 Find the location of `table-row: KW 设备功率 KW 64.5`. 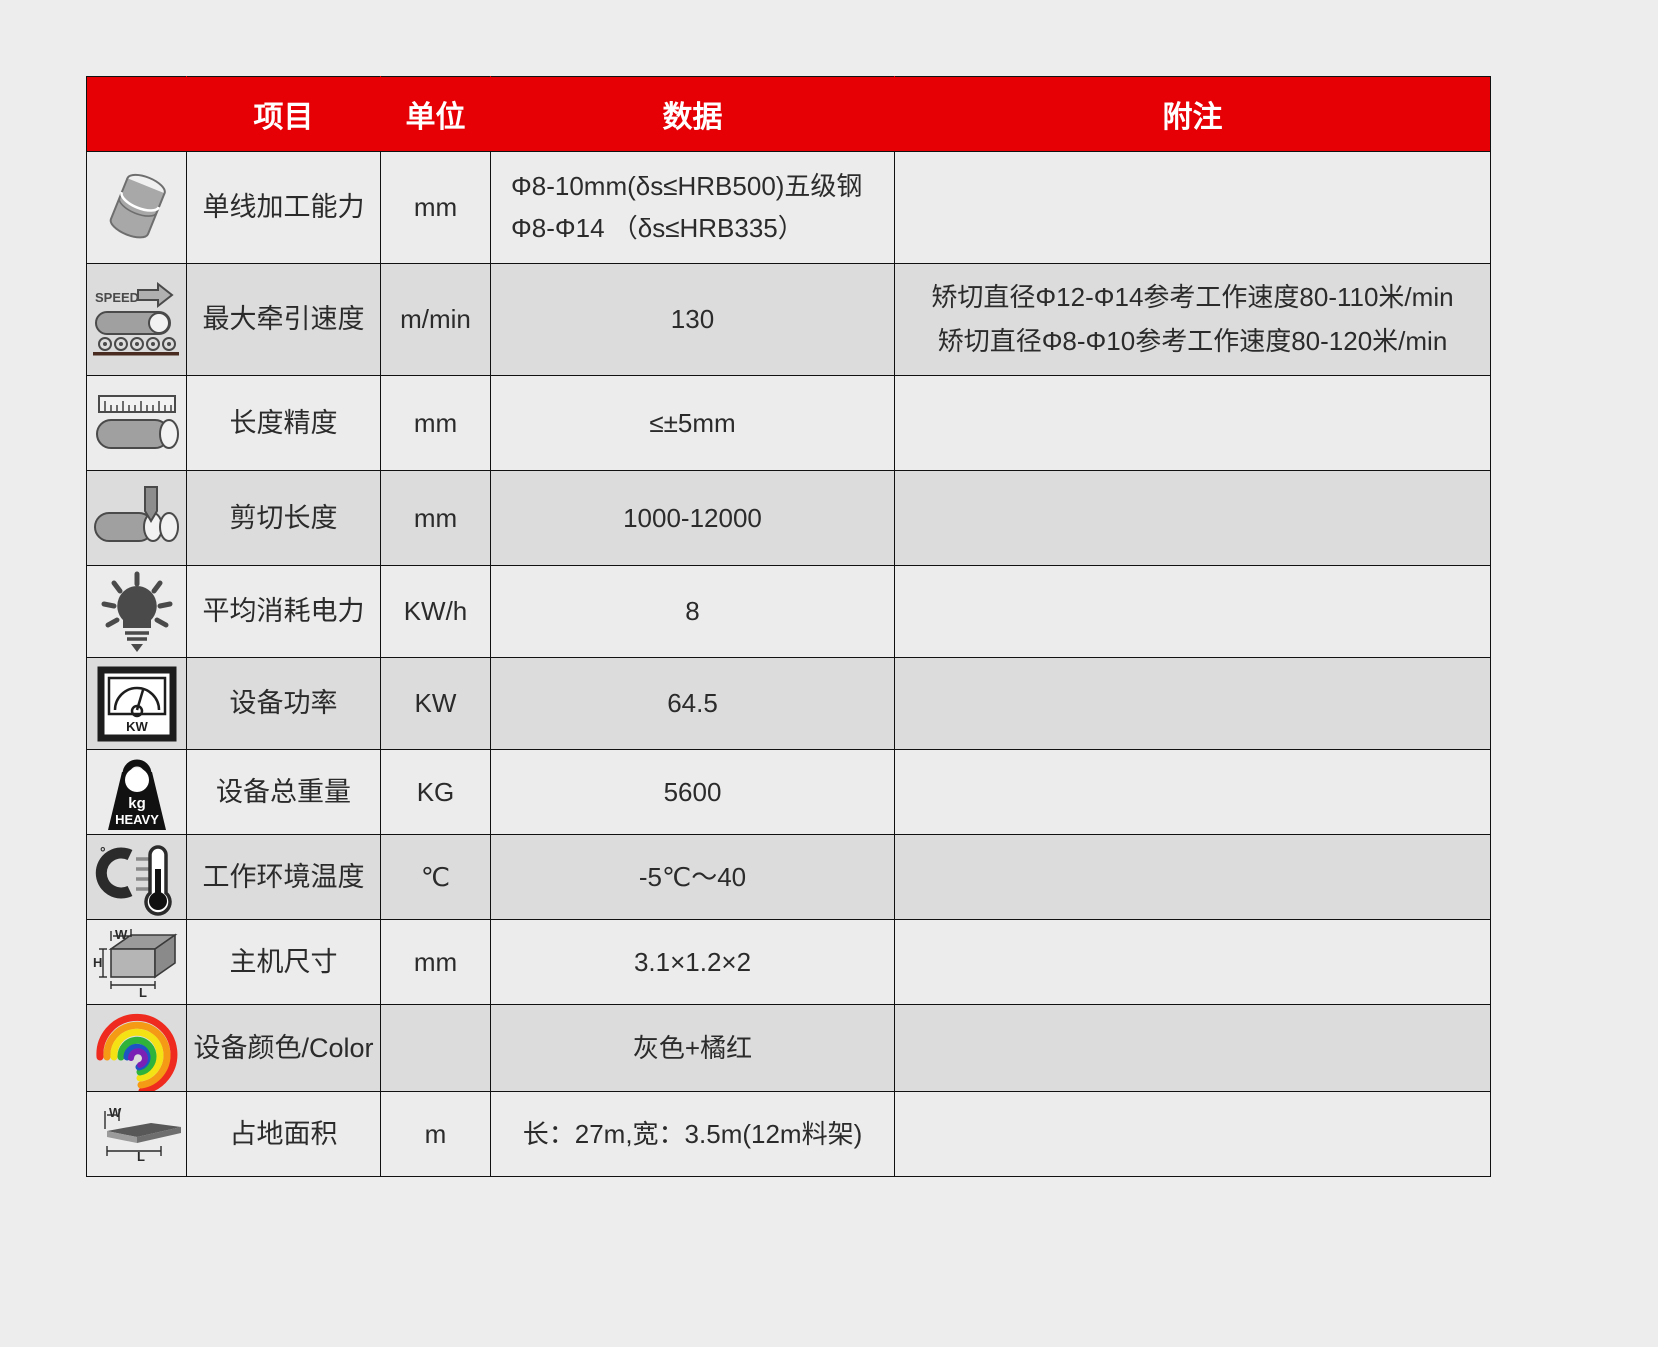

table-row: KW 设备功率 KW 64.5 is located at coordinates (788, 703).